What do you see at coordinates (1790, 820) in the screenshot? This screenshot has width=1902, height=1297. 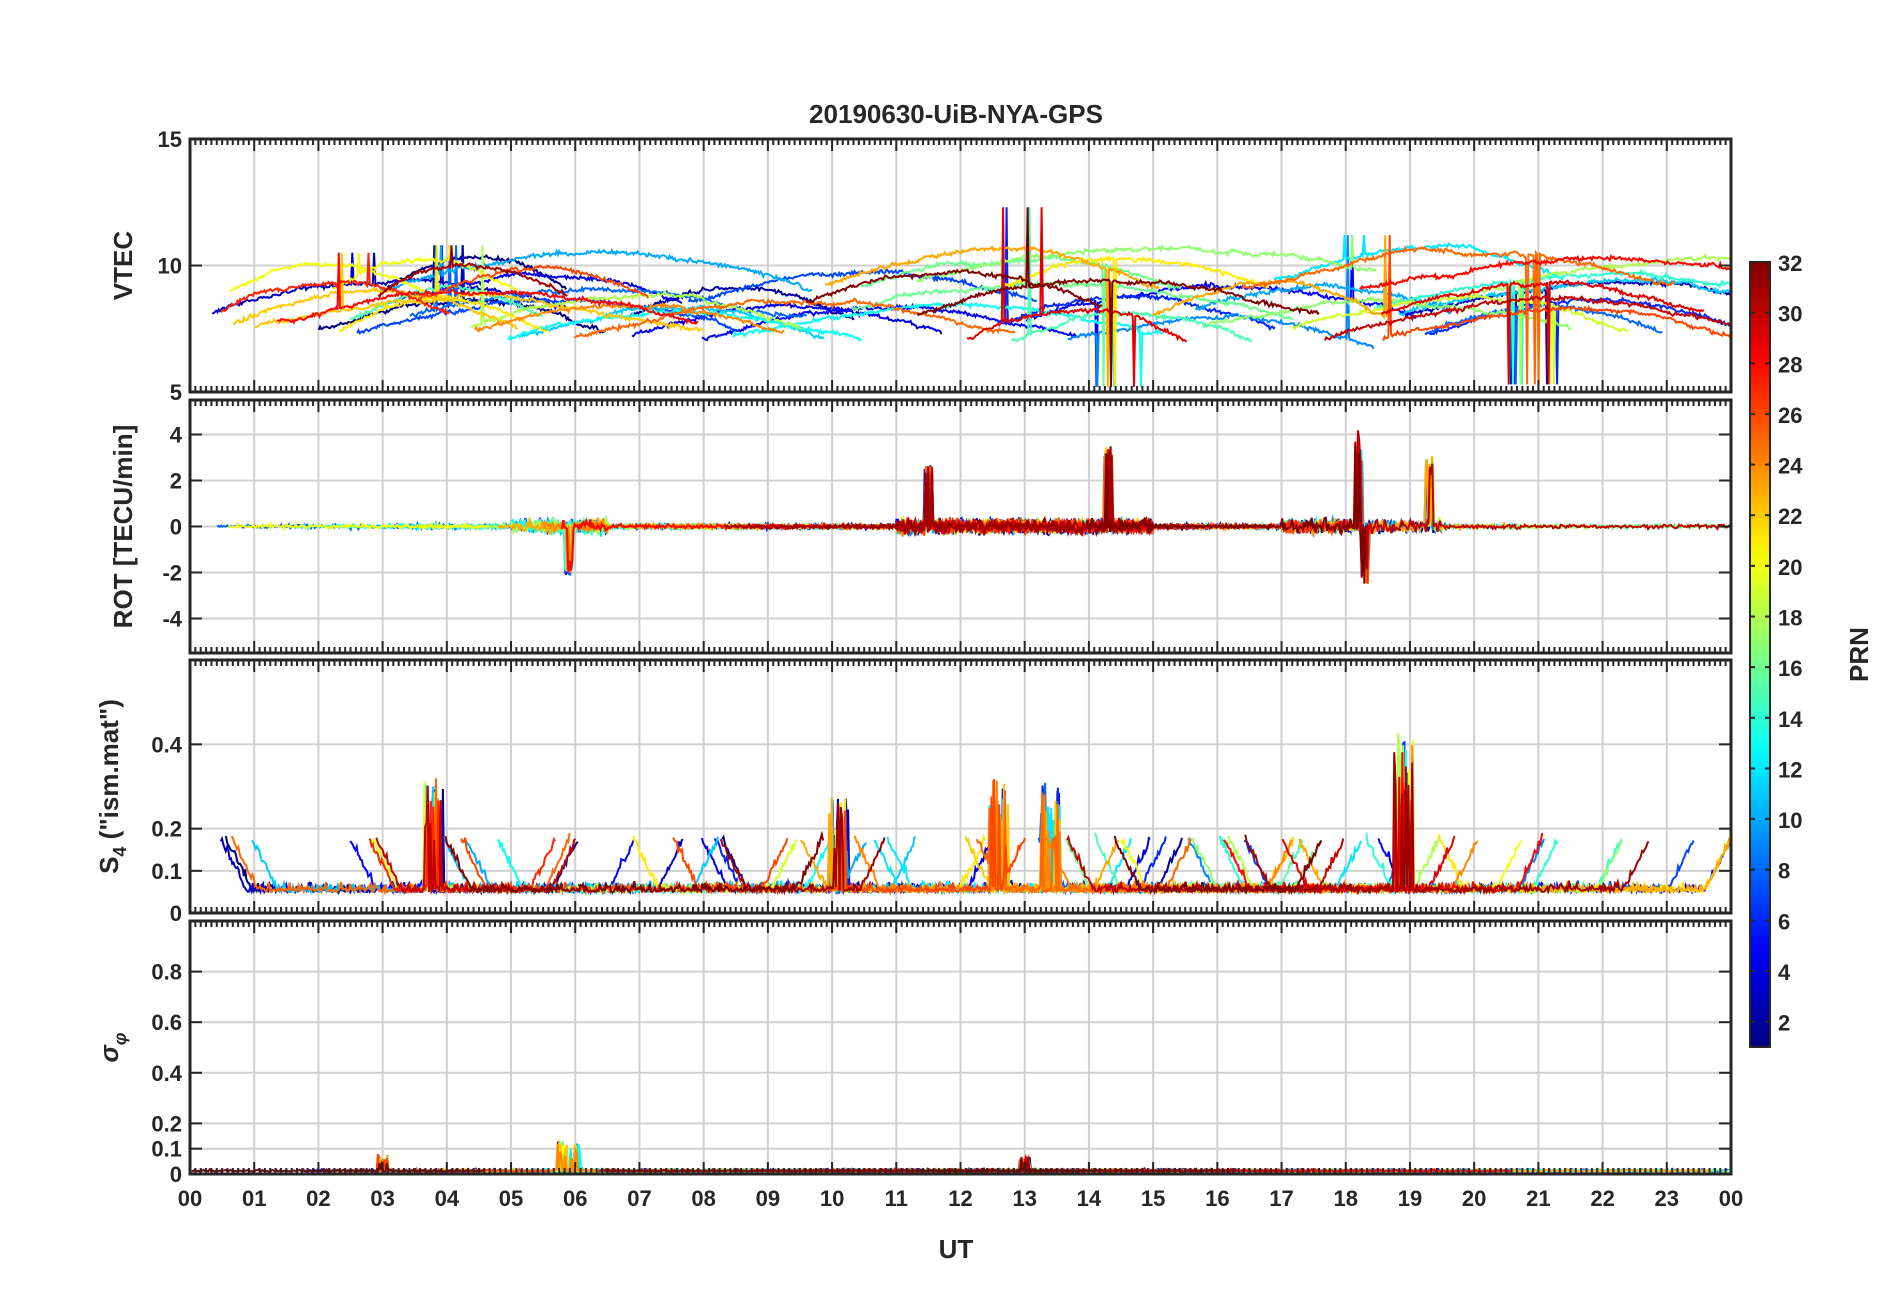 I see `colorbar-tick-label: 10` at bounding box center [1790, 820].